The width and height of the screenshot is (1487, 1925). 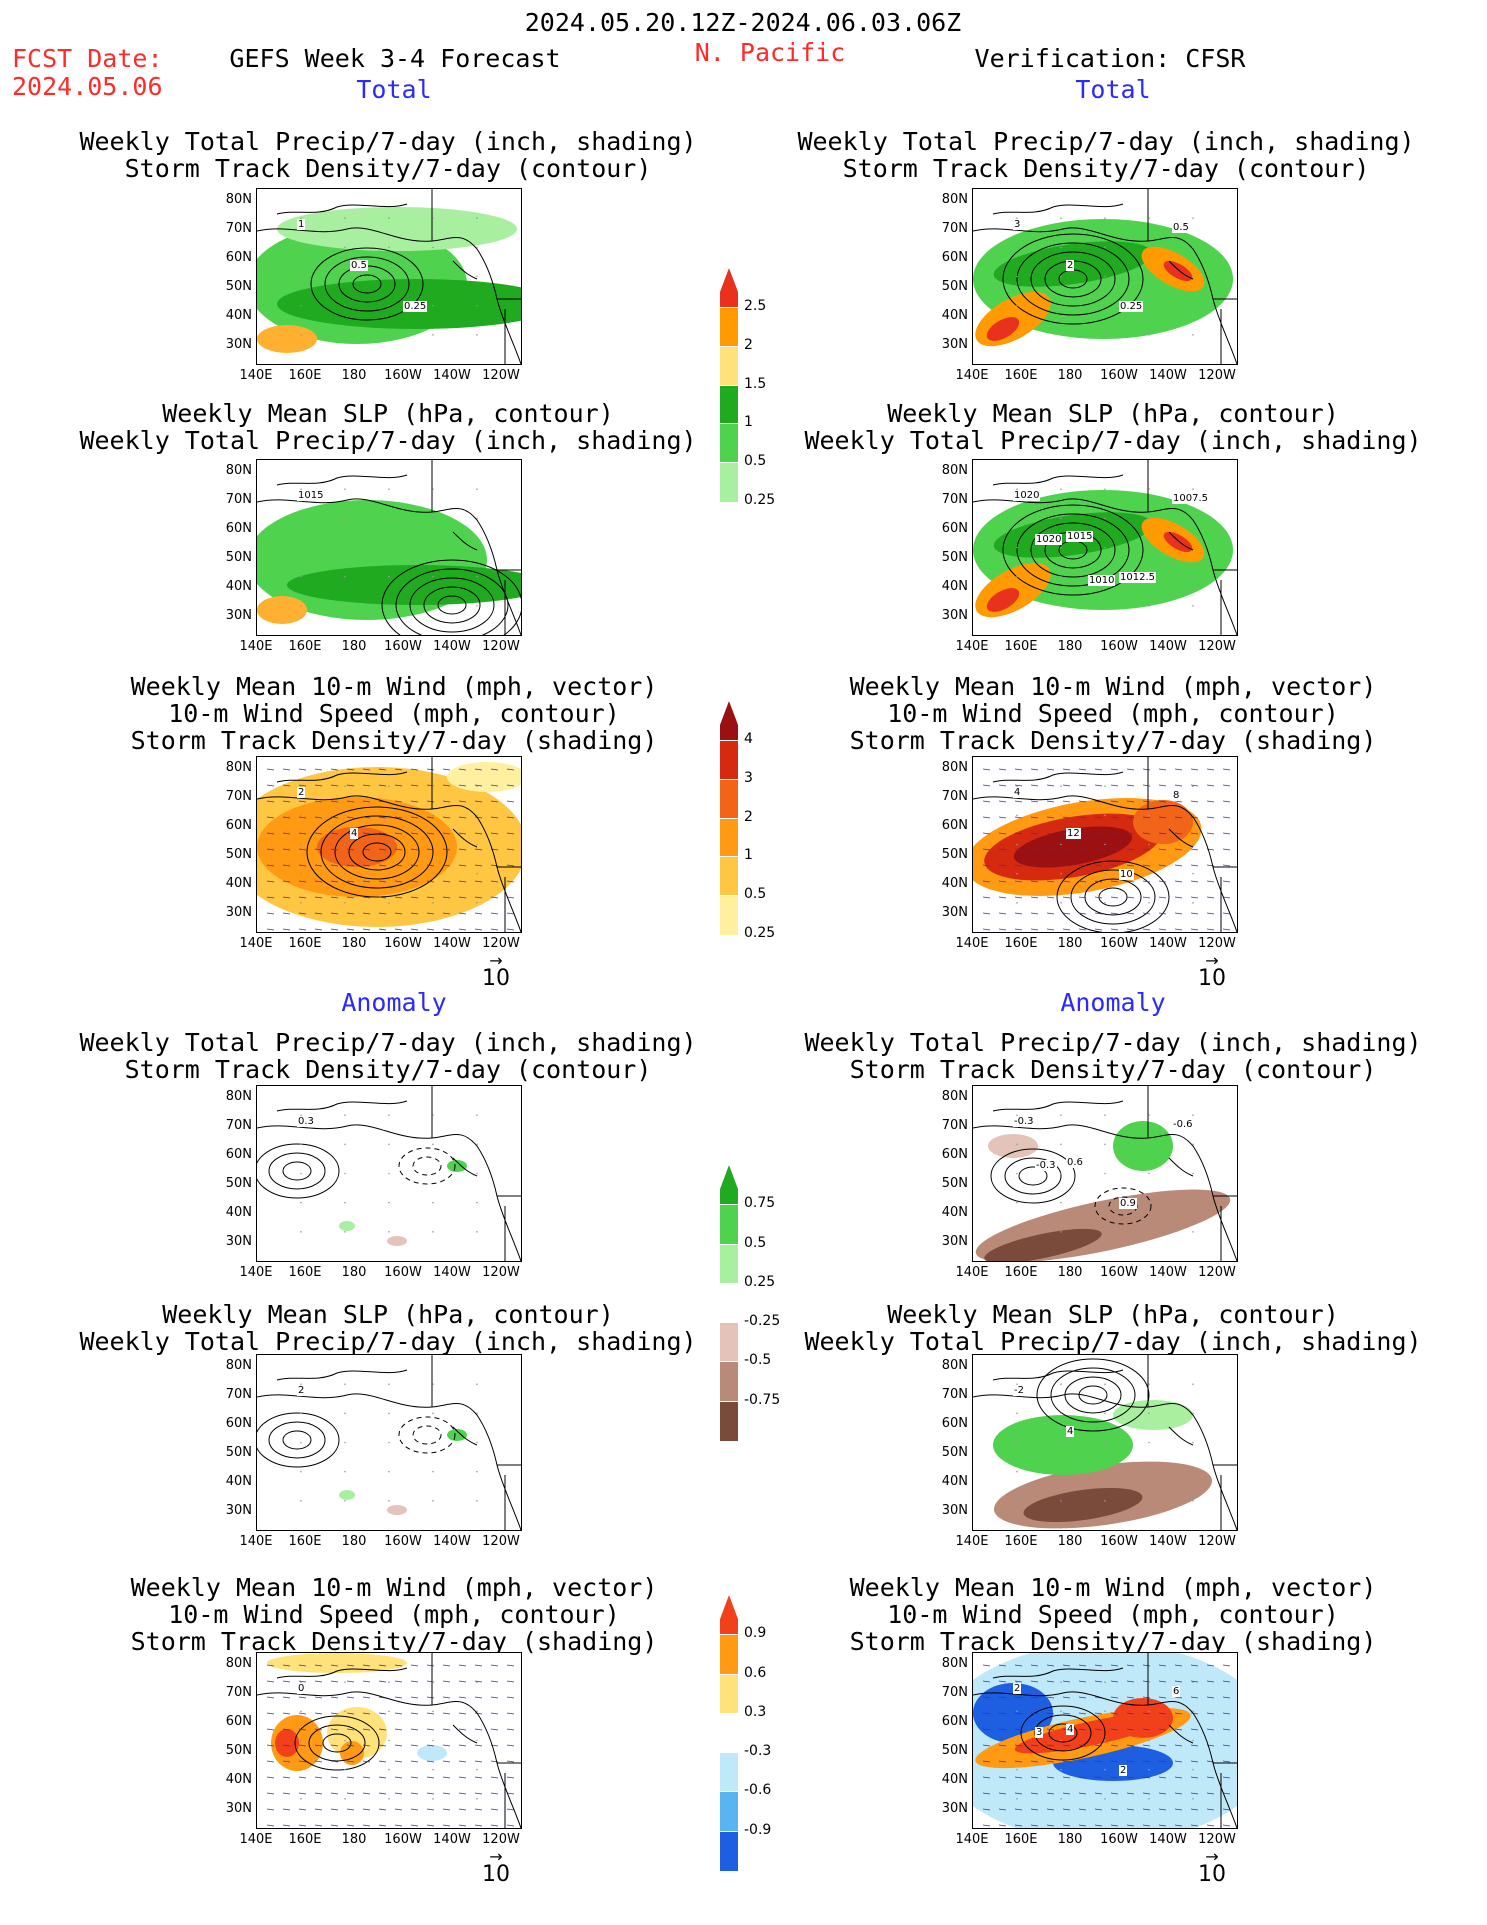 I want to click on colorbar-label: 4, so click(x=748, y=738).